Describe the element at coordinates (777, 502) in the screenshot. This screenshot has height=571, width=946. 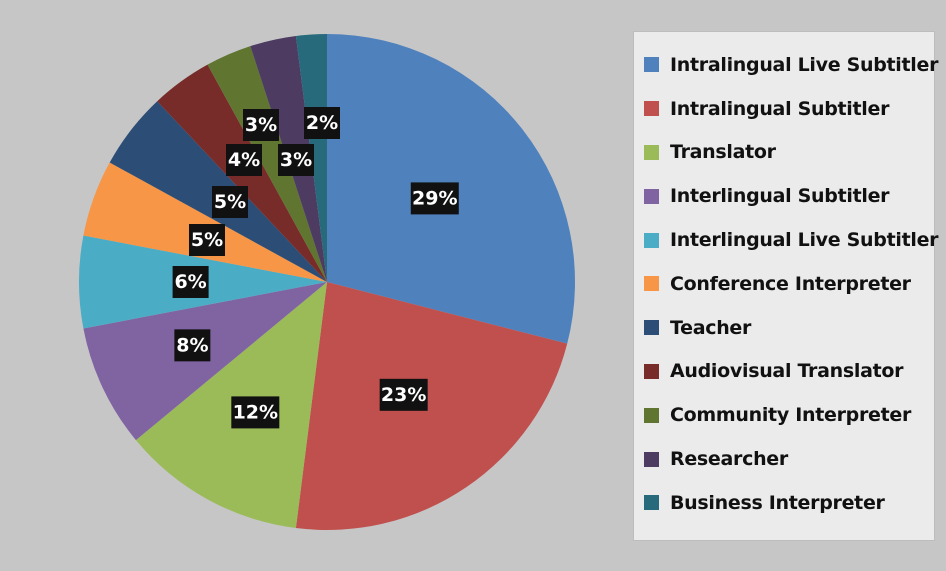
I see `legend-label: Business Interpreter` at that location.